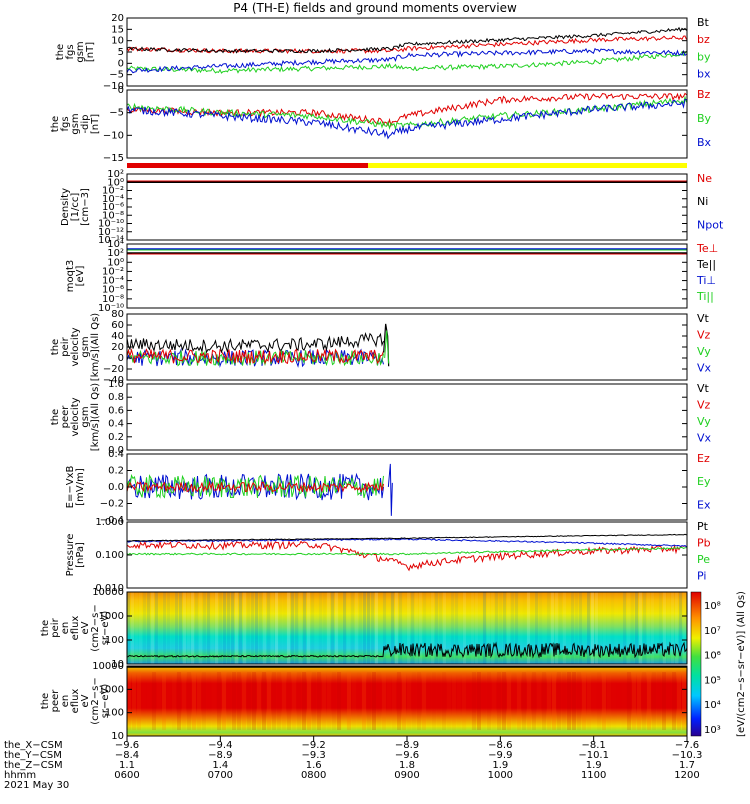  I want to click on legend-item: Pi, so click(701, 576).